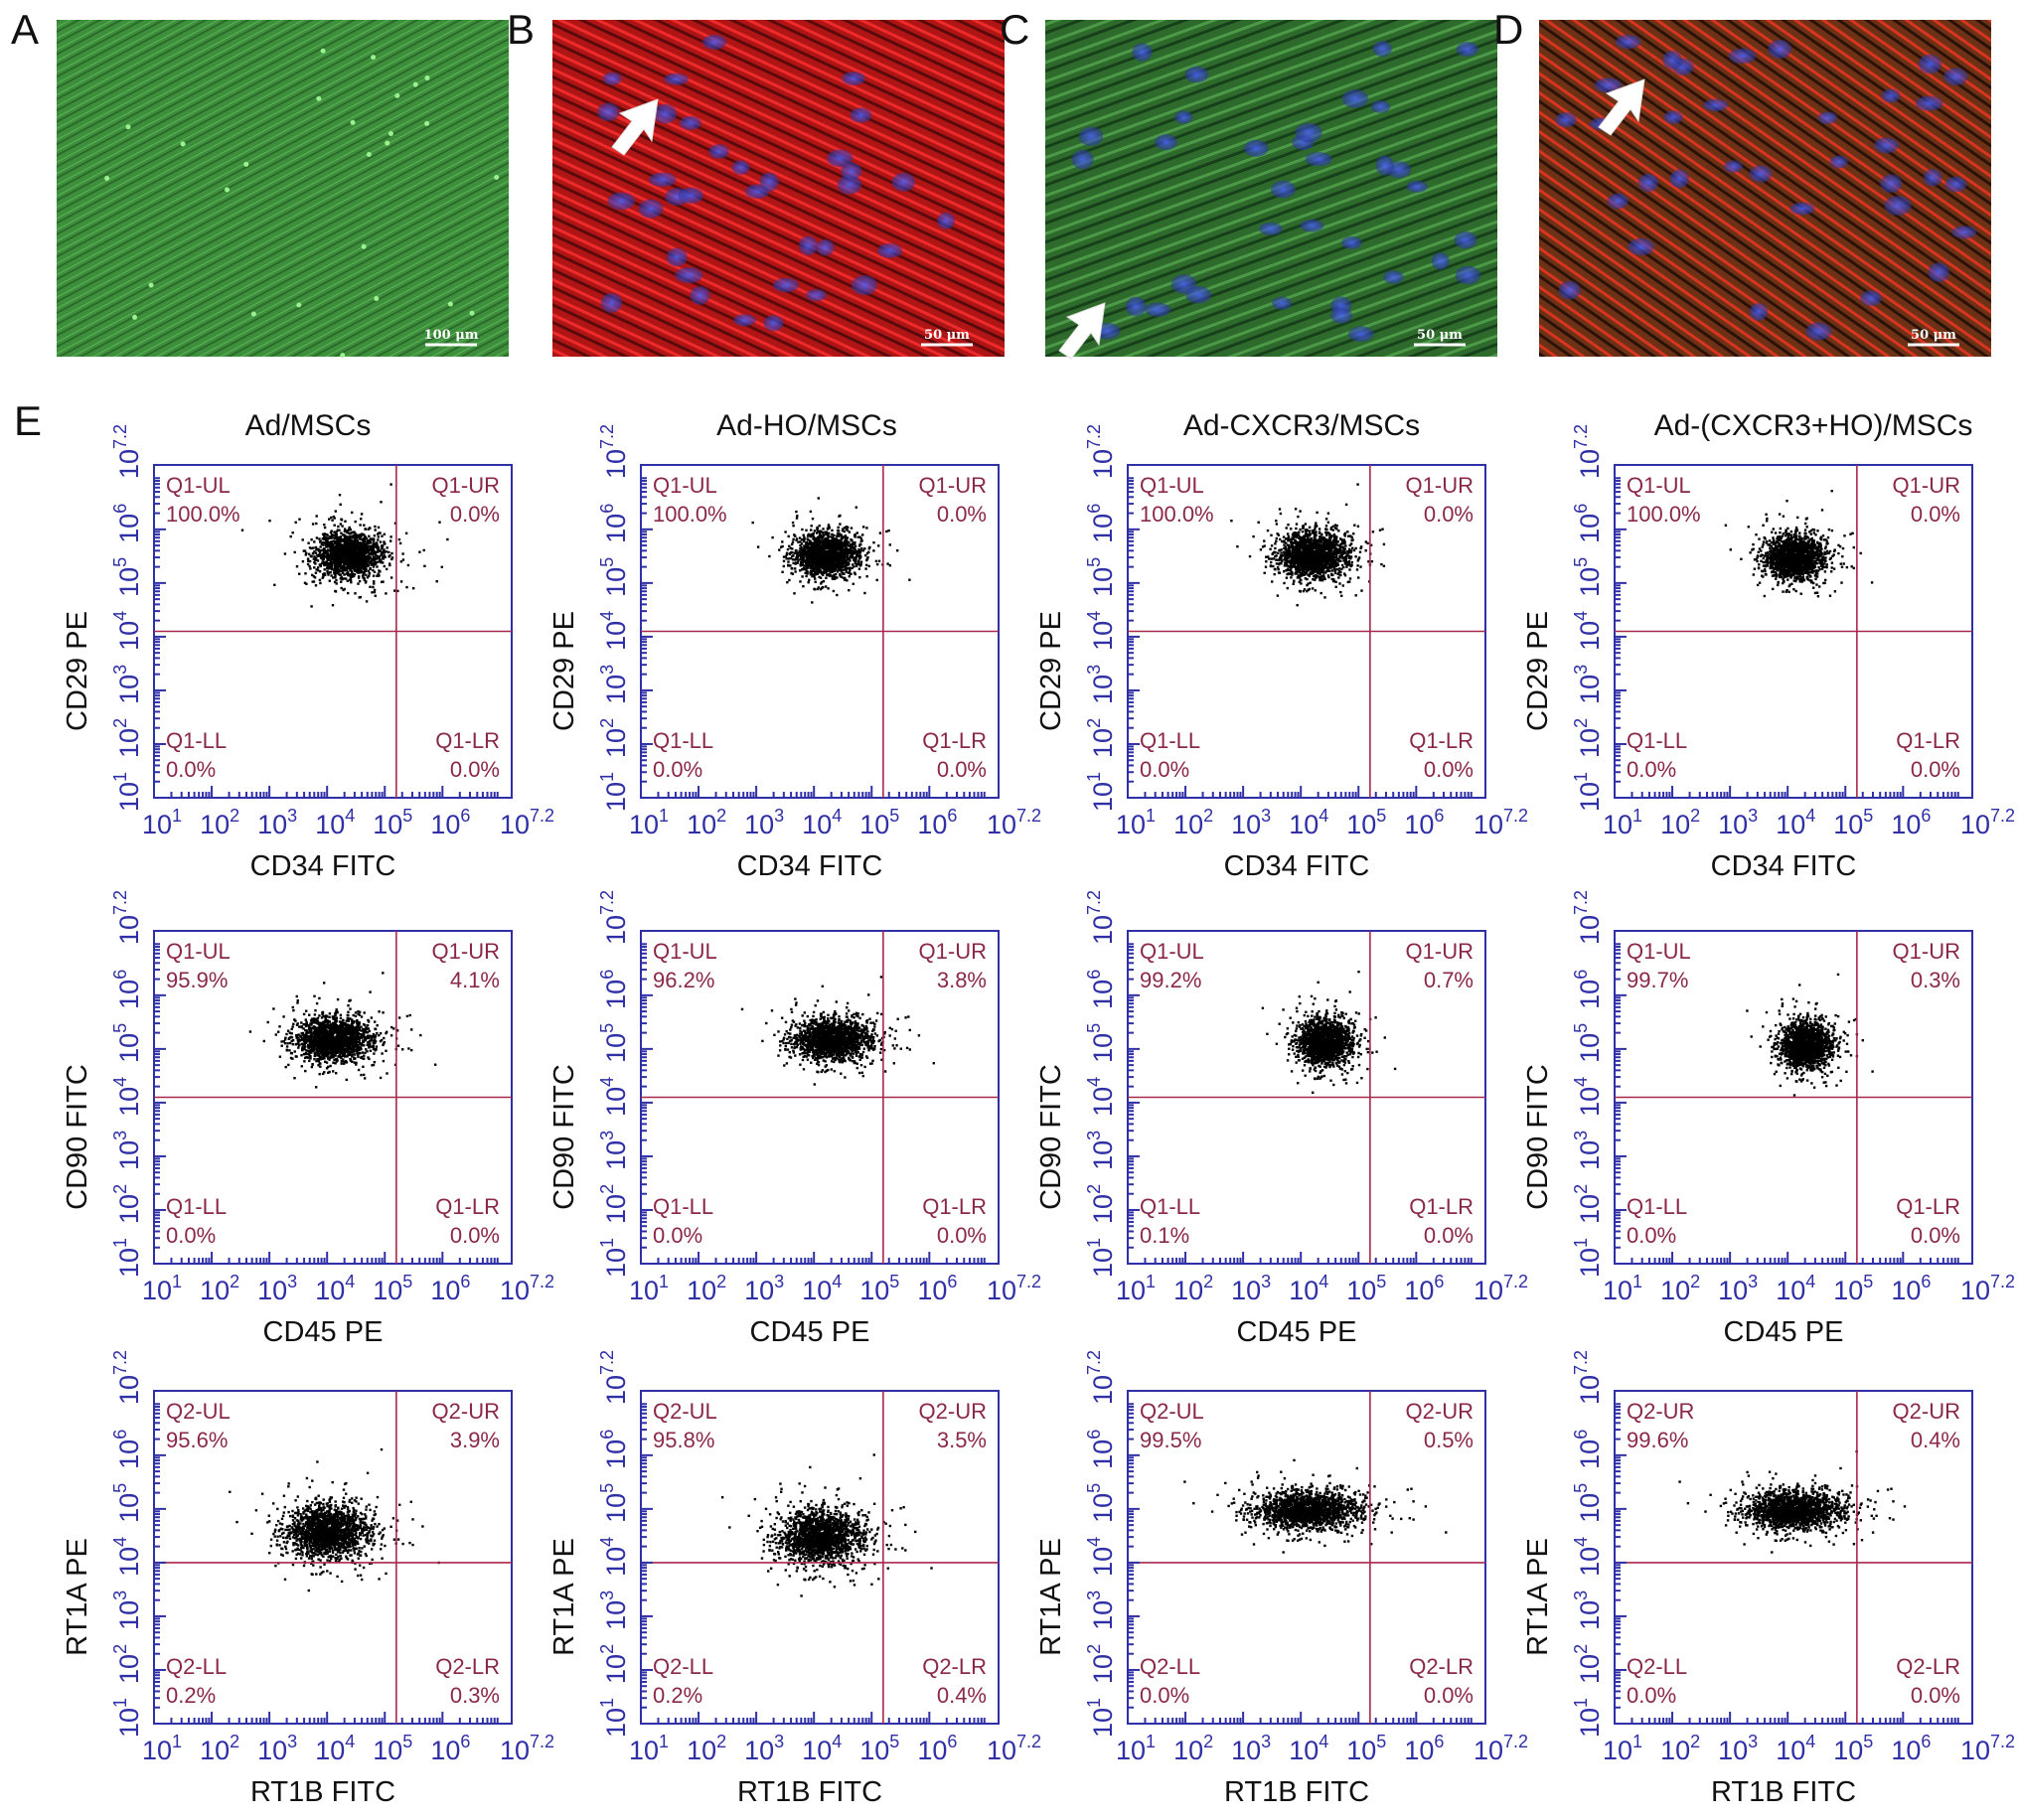 This screenshot has height=1820, width=2018. What do you see at coordinates (28, 421) in the screenshot?
I see `panel-label-e: E` at bounding box center [28, 421].